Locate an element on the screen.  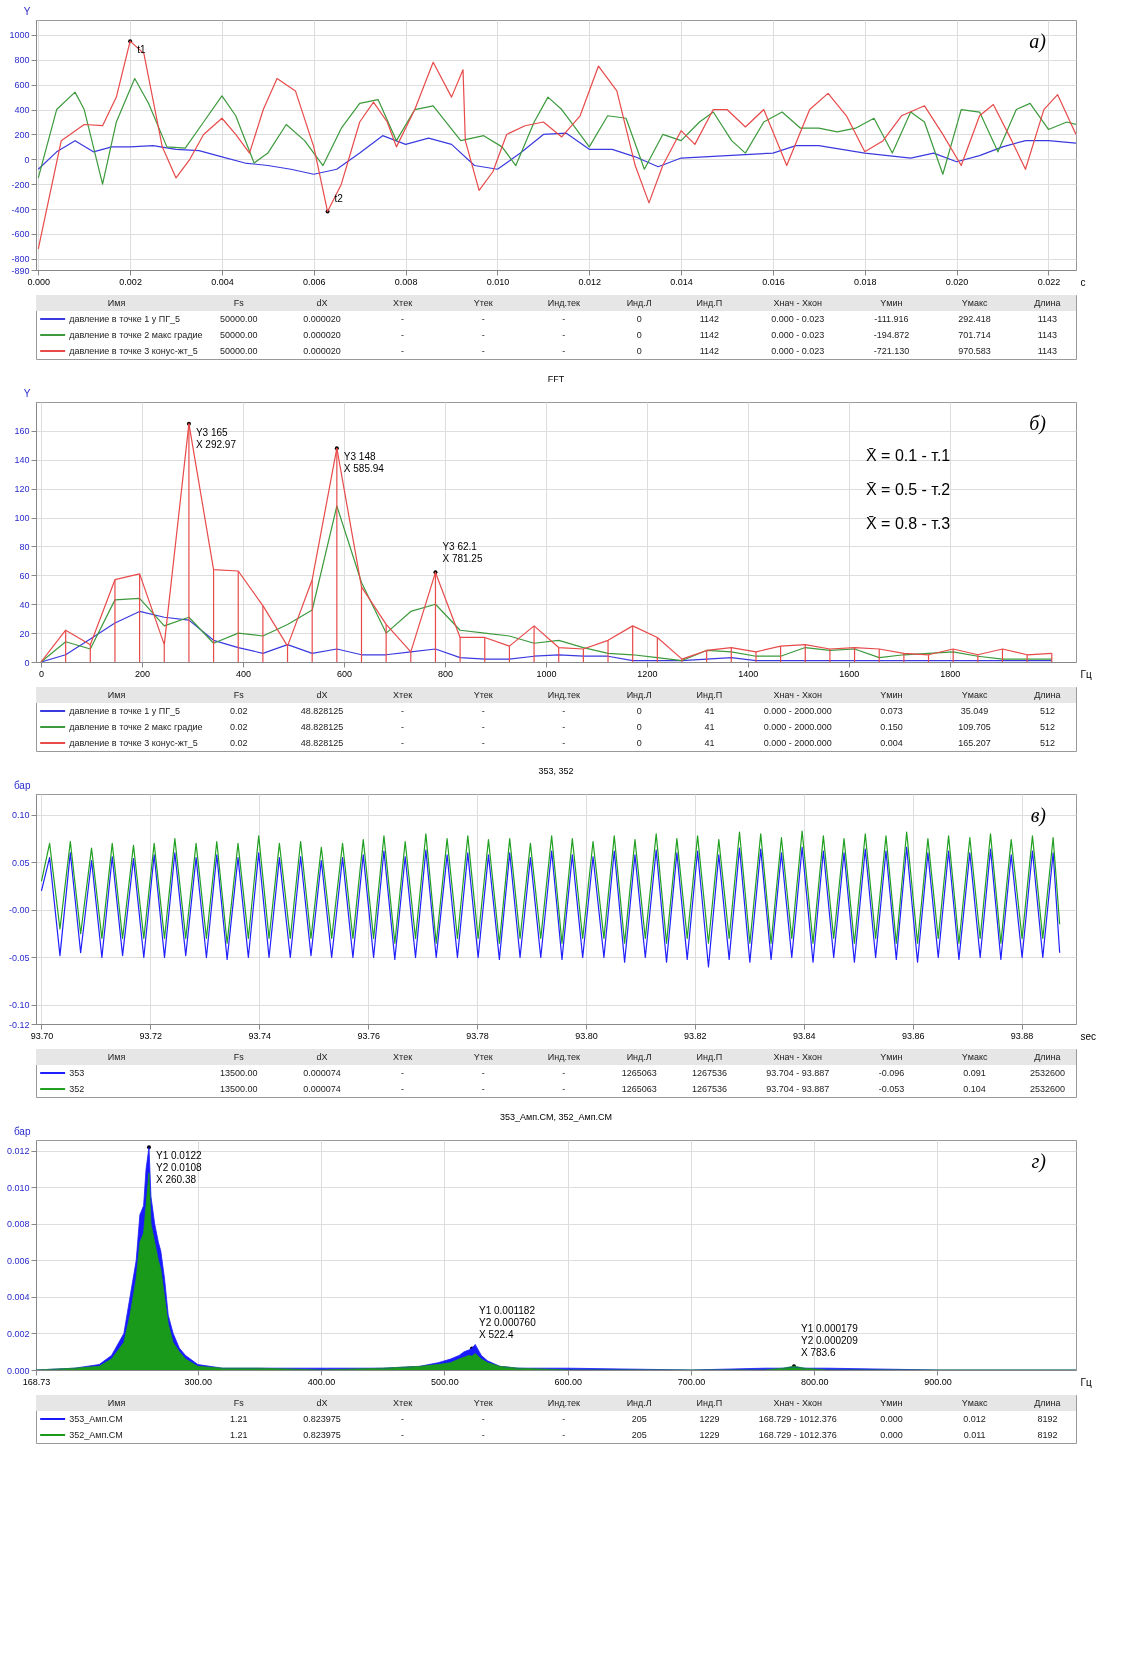
text: 1.21 is located at coordinates (239, 1435).